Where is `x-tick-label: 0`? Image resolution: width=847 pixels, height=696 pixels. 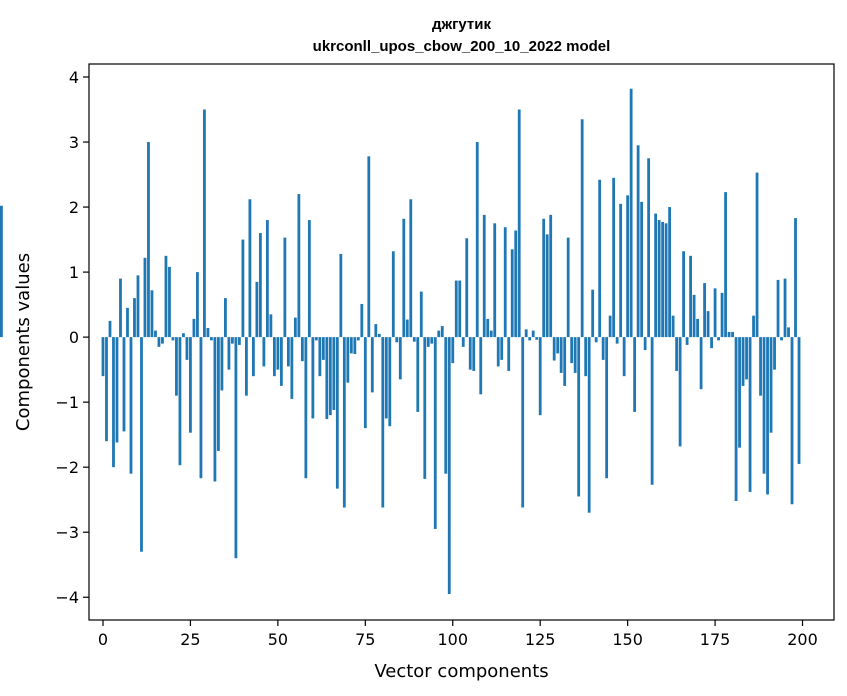 x-tick-label: 0 is located at coordinates (103, 639).